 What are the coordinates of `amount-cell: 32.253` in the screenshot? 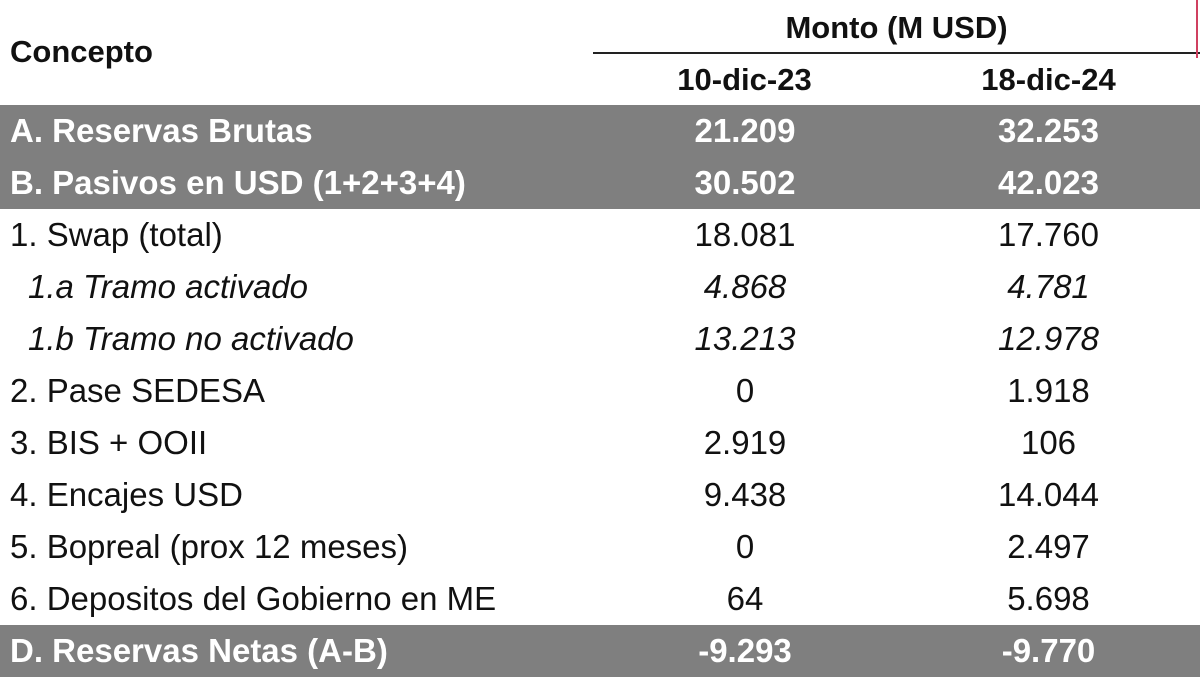 It's located at (1048, 131).